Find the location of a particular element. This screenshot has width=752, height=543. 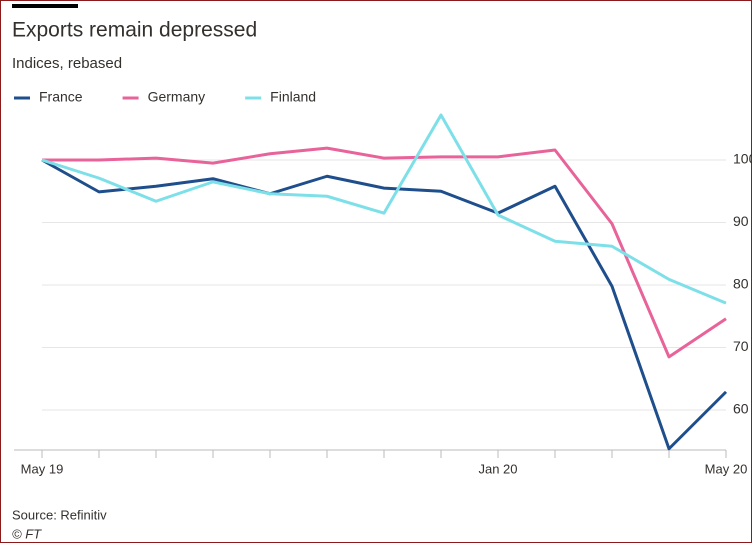

chart-subtitle: Indices, rebased is located at coordinates (67, 63).